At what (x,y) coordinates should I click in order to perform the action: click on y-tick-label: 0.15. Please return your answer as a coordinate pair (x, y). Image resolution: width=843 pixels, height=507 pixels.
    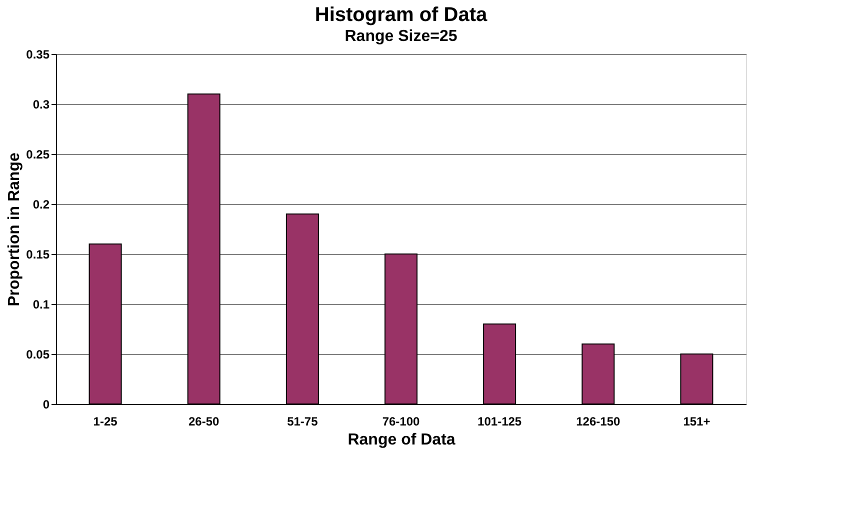
    Looking at the image, I should click on (38, 255).